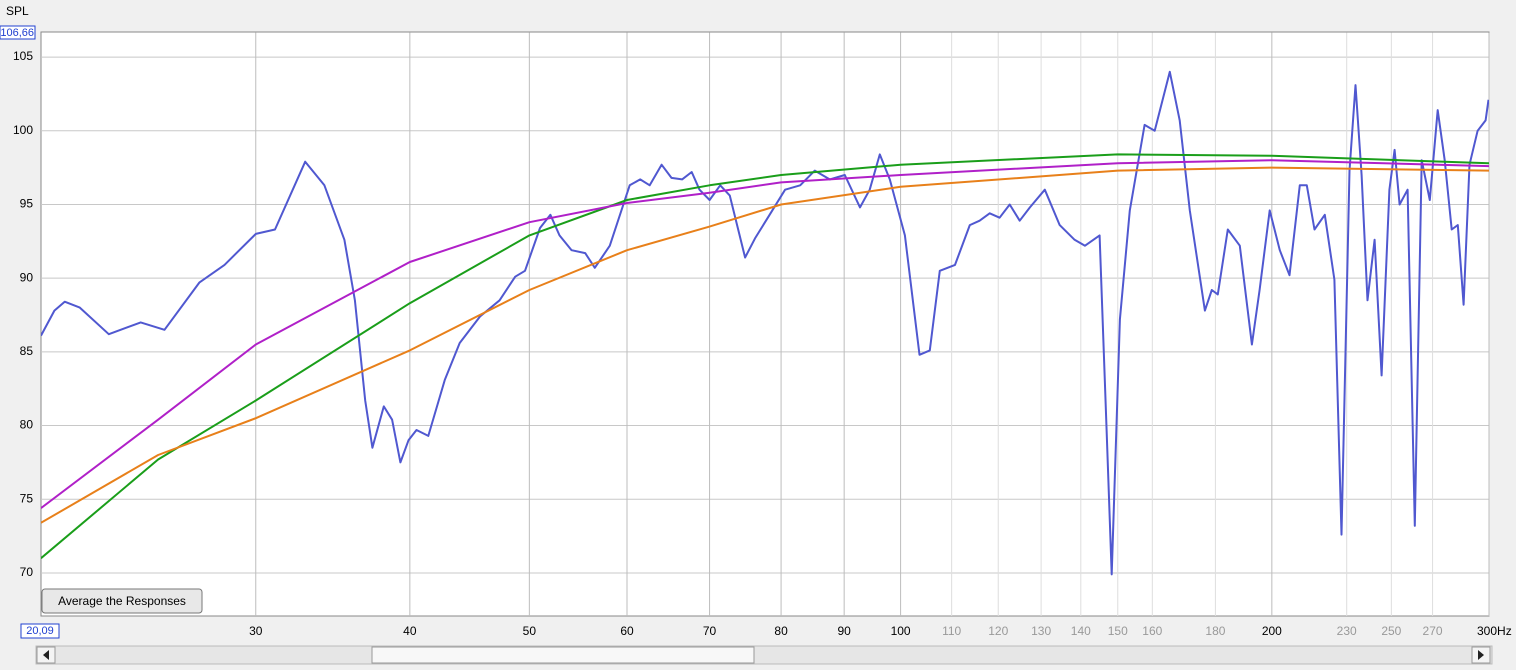 The width and height of the screenshot is (1516, 670). What do you see at coordinates (1433, 631) in the screenshot?
I see `x-tick-label: 270` at bounding box center [1433, 631].